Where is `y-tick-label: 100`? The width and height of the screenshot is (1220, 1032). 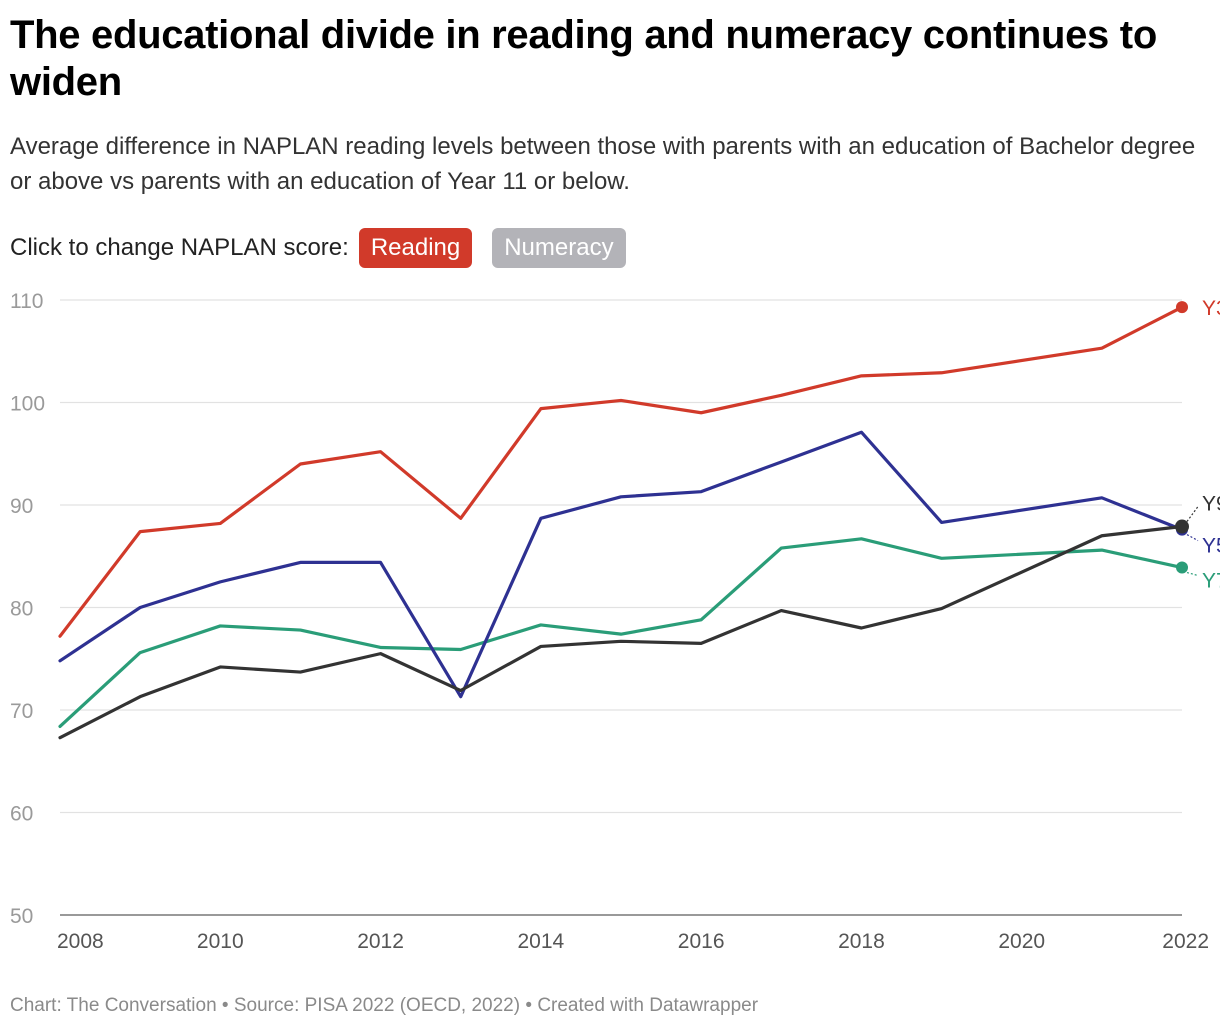 y-tick-label: 100 is located at coordinates (27, 404).